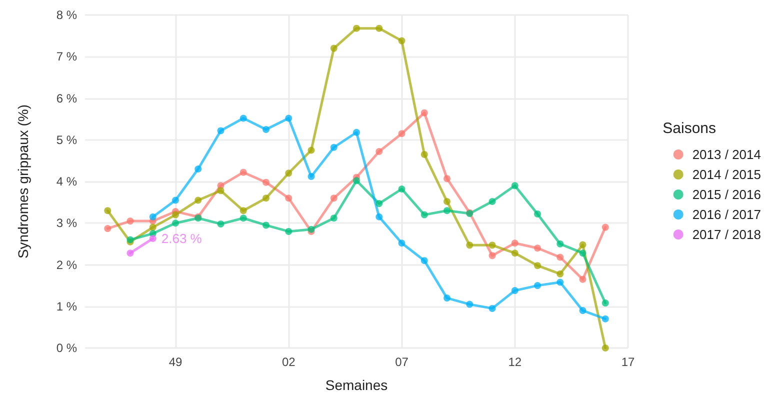 The image size is (778, 400). I want to click on legend-label: 2017 / 2018, so click(727, 234).